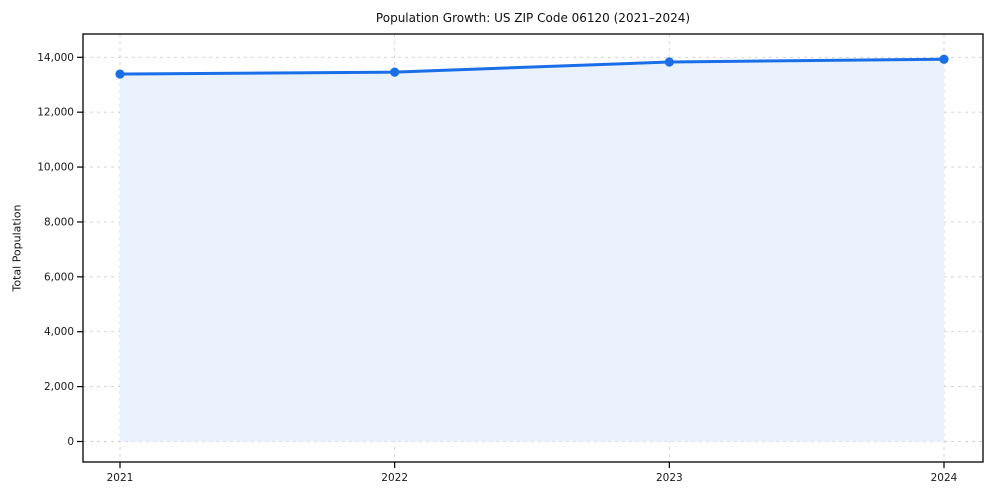 This screenshot has width=1000, height=500. I want to click on x-tick-label: 2024, so click(944, 478).